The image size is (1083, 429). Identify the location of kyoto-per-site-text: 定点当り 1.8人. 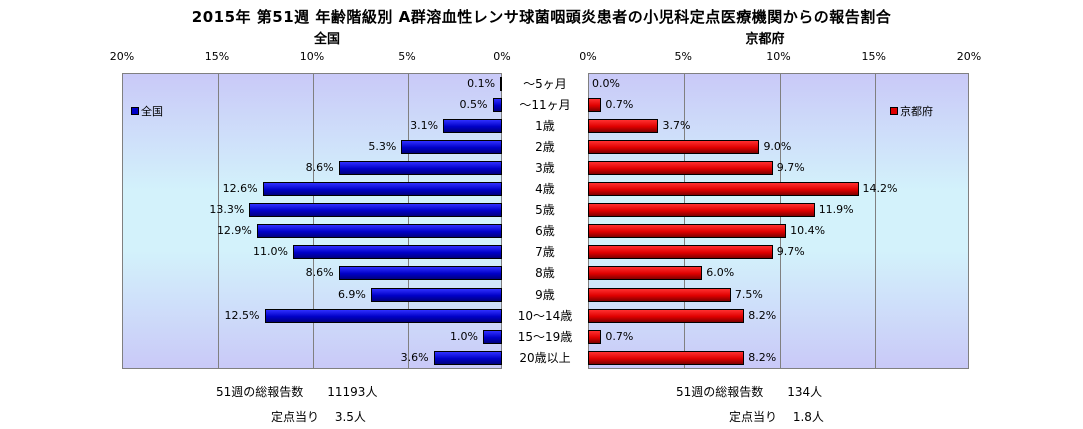
(776, 417).